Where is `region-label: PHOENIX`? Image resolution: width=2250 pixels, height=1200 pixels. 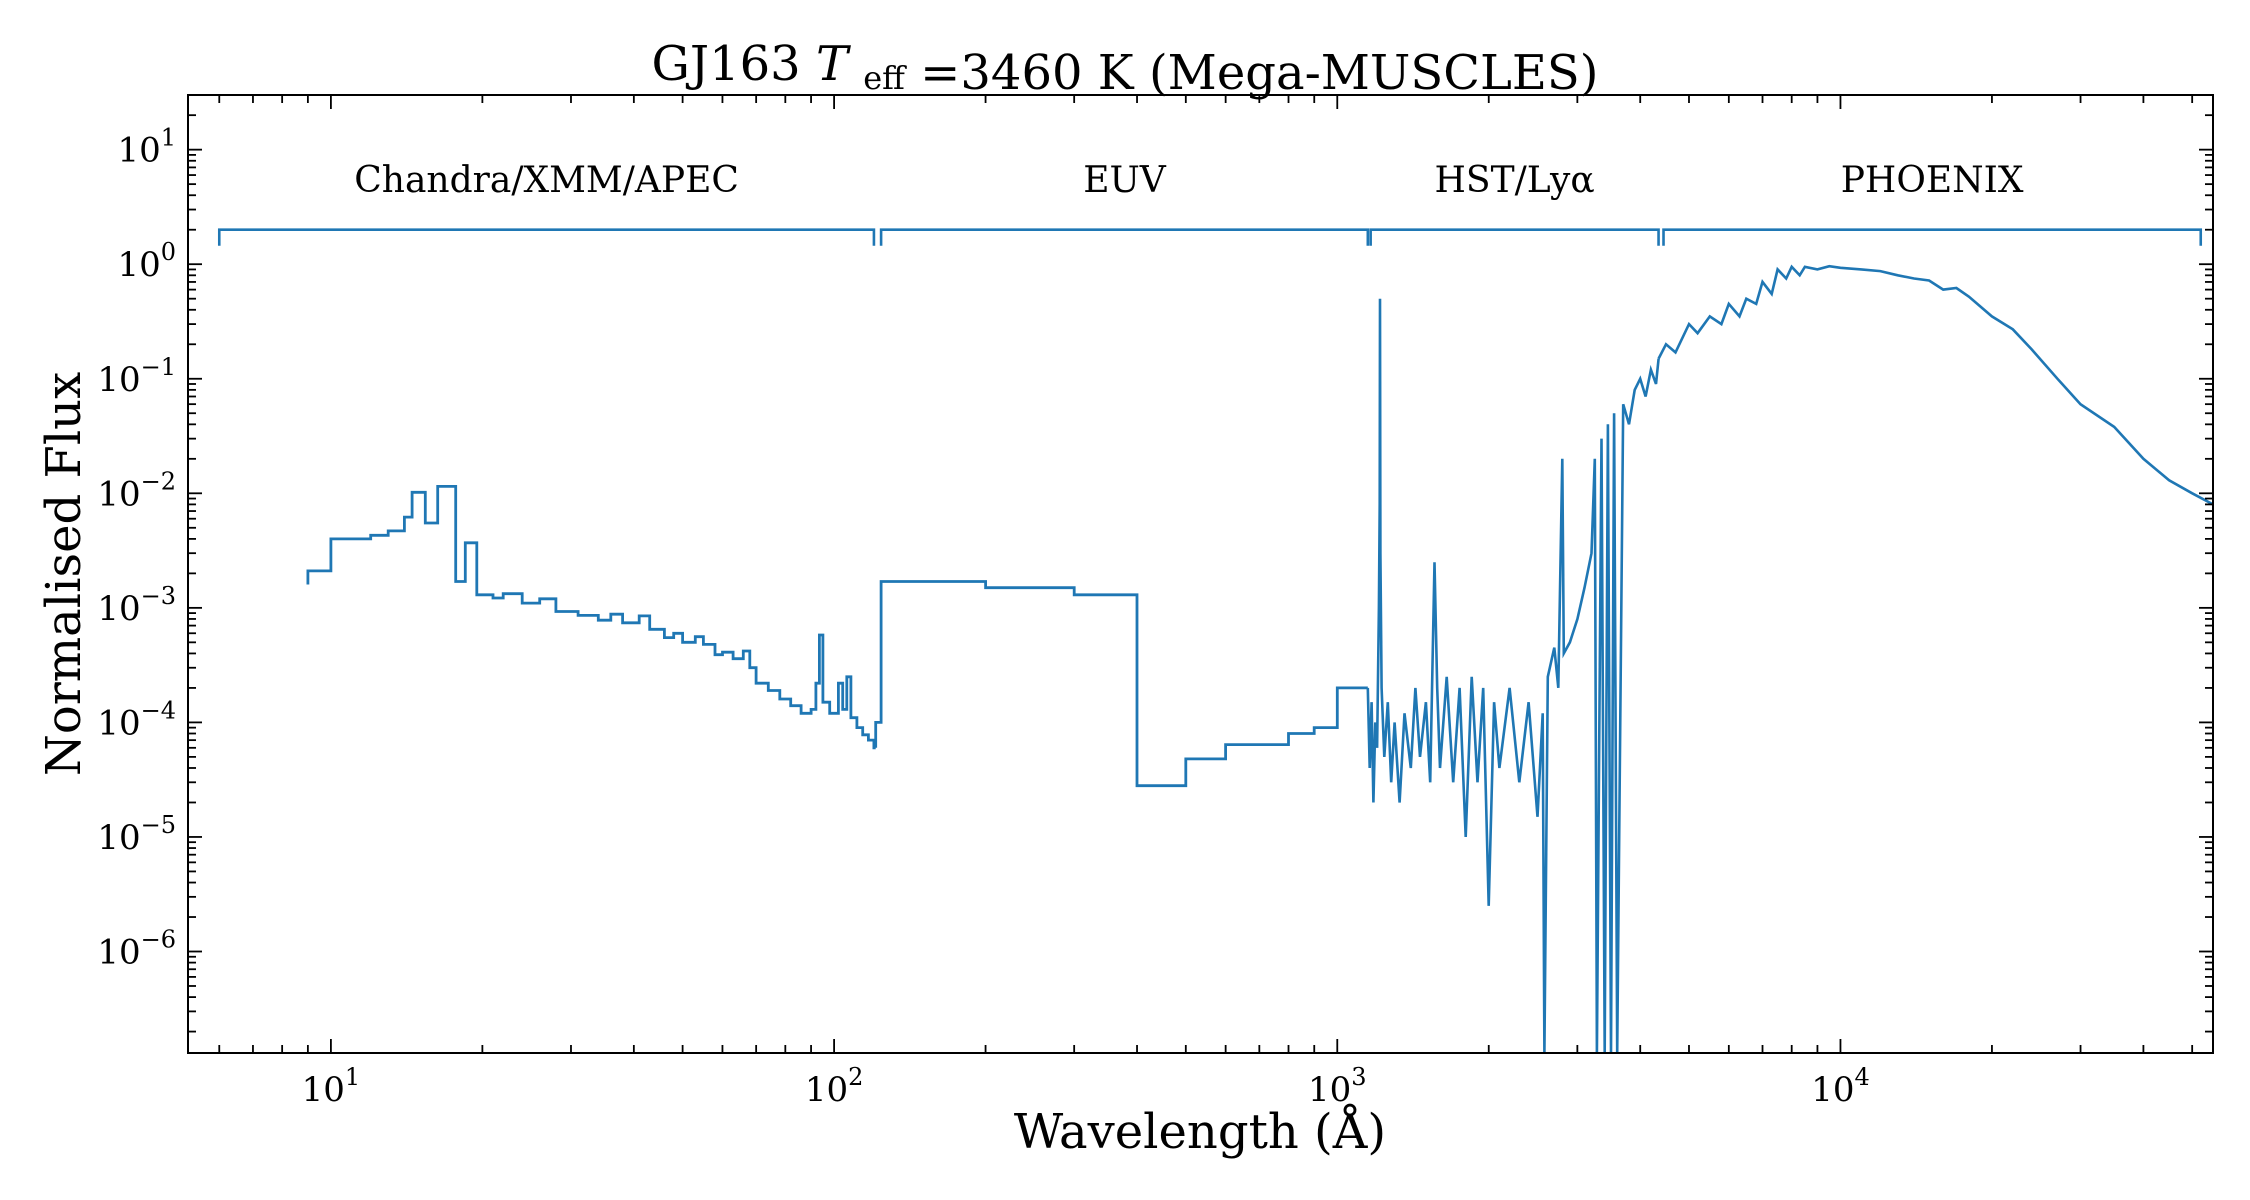 region-label: PHOENIX is located at coordinates (1932, 180).